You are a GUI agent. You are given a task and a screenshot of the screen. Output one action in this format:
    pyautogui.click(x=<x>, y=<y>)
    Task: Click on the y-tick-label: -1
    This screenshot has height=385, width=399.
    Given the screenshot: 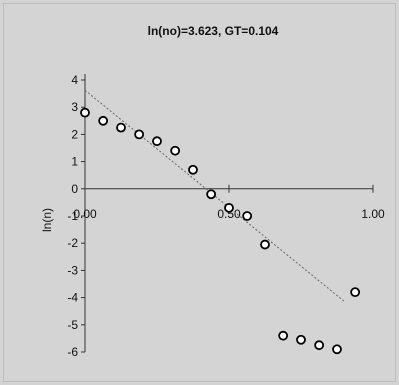 What is the action you would take?
    pyautogui.click(x=72, y=216)
    